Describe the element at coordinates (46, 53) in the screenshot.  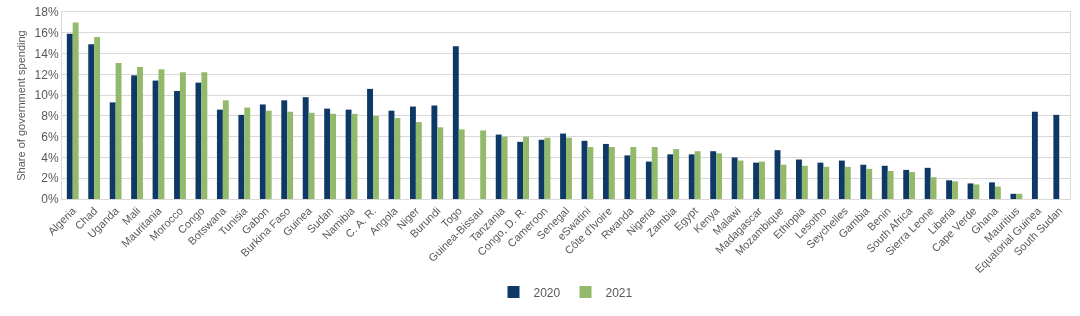
I see `y-tick-label: 14%` at that location.